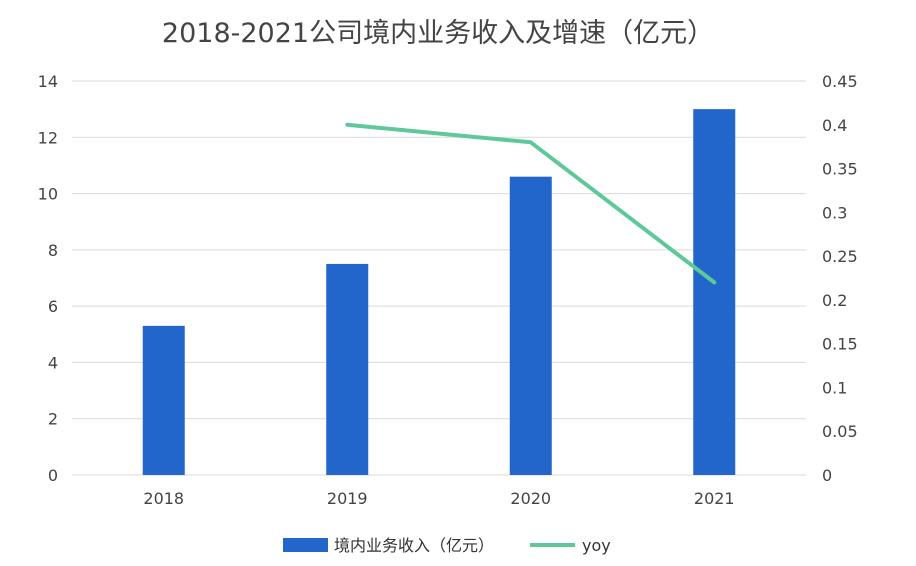  Describe the element at coordinates (438, 33) in the screenshot. I see `chart-title: 2018-2021公司境内业务收入及增速（亿元）` at that location.